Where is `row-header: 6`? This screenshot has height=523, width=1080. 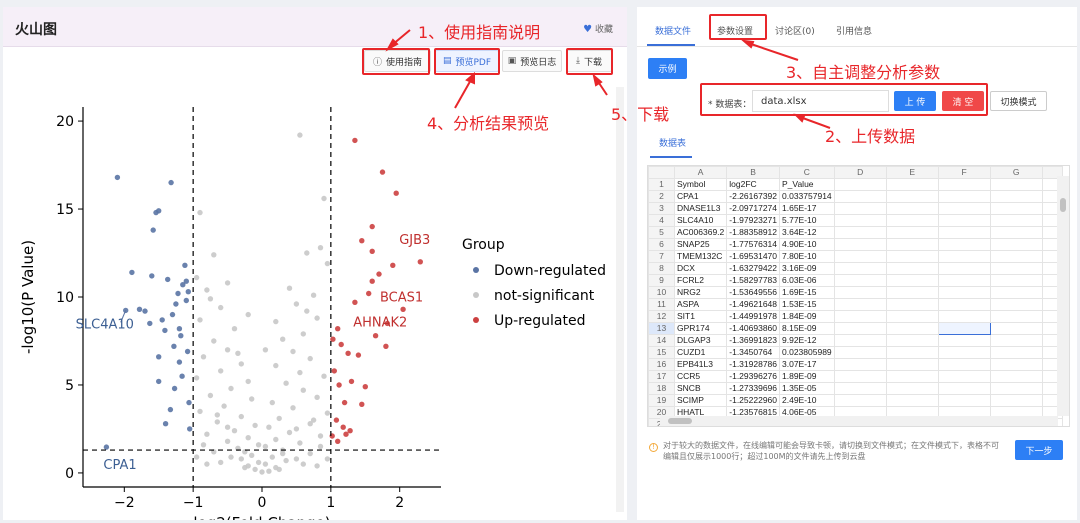 row-header: 6 is located at coordinates (661, 244).